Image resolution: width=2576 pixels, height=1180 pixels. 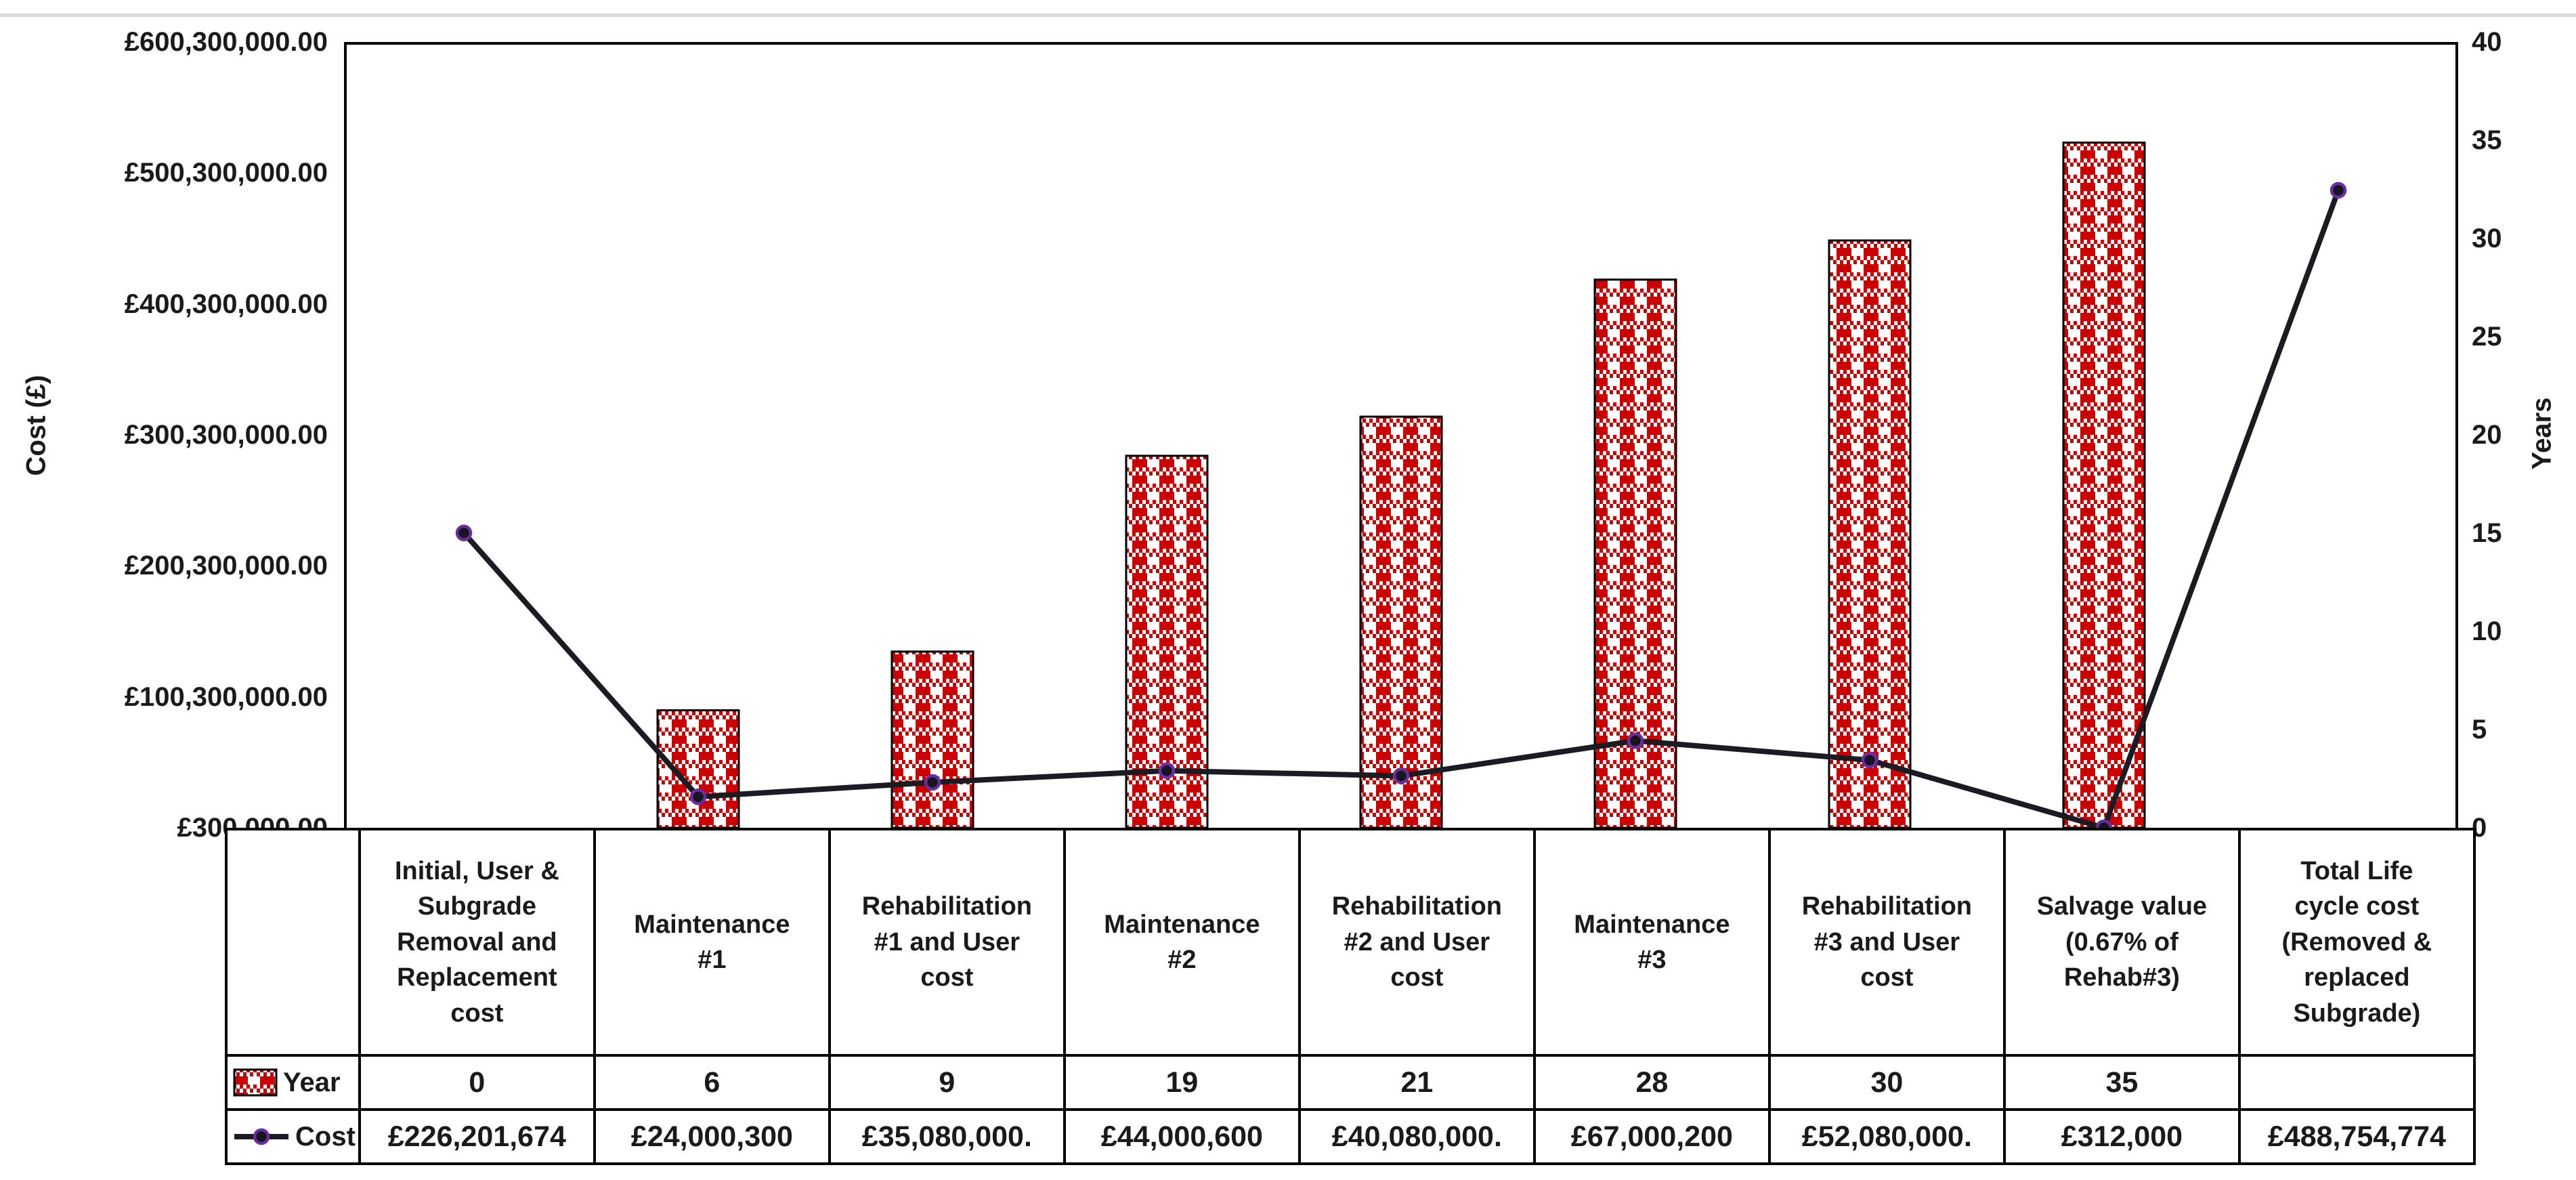 What do you see at coordinates (1181, 942) in the screenshot?
I see `category-header-cell: Maintenance #2` at bounding box center [1181, 942].